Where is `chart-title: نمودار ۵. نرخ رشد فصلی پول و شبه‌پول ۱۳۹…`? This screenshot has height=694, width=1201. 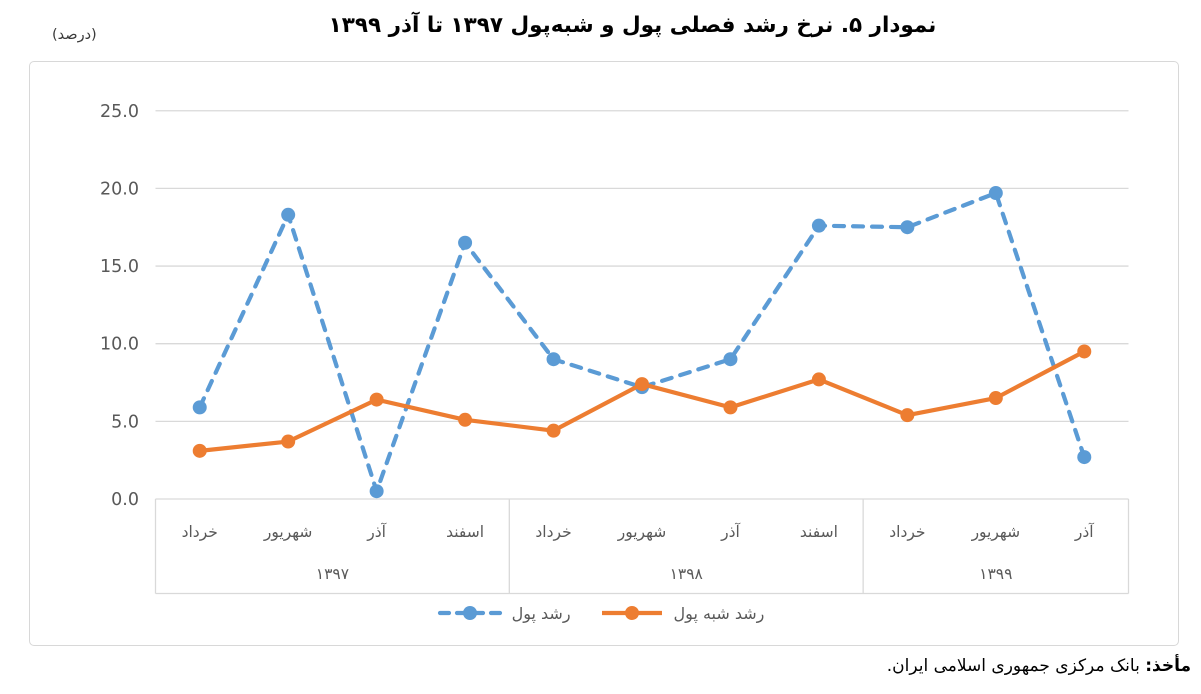
chart-title: نمودار ۵. نرخ رشد فصلی پول و شبه‌پول ۱۳۹… is located at coordinates (632, 25).